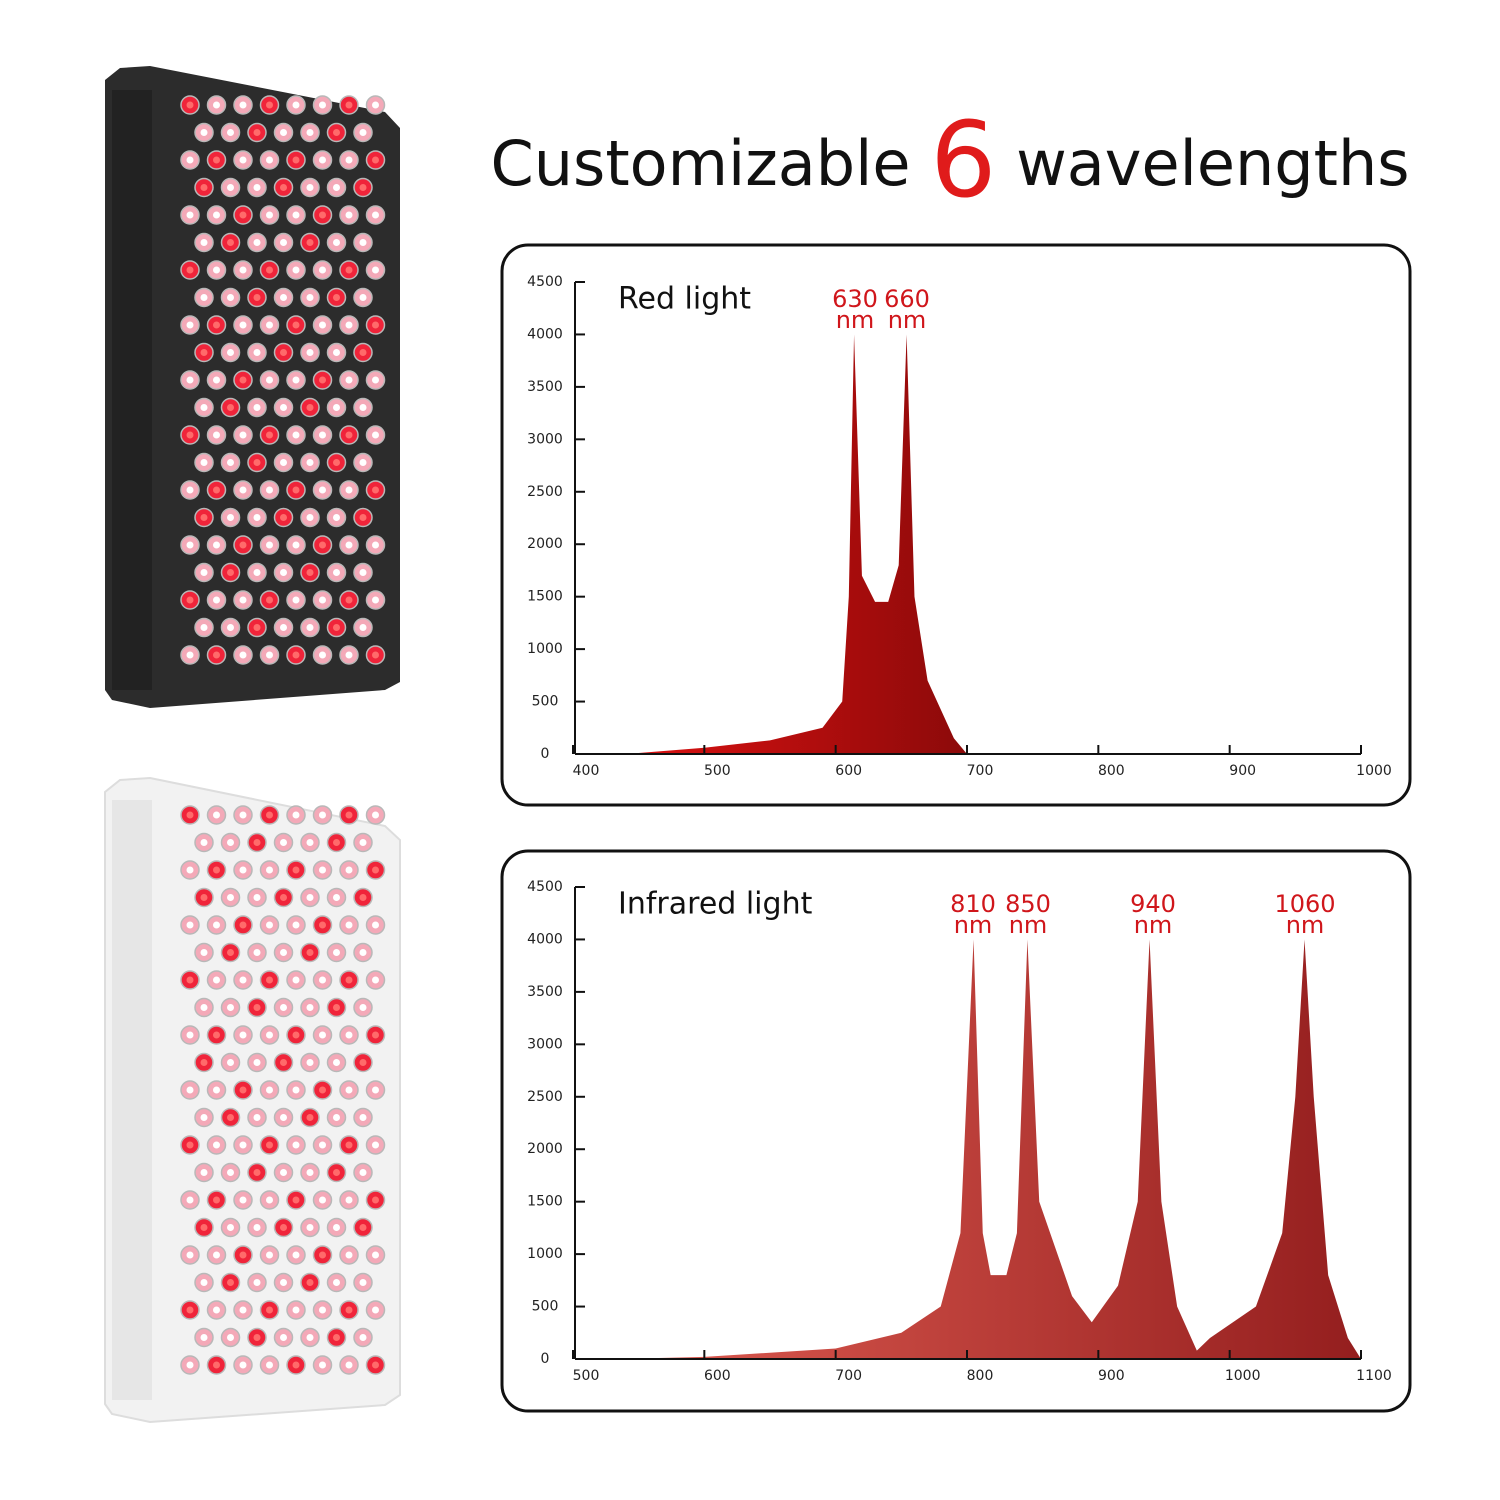 Image resolution: width=1500 pixels, height=1500 pixels. What do you see at coordinates (907, 299) in the screenshot?
I see `peak-label: 660` at bounding box center [907, 299].